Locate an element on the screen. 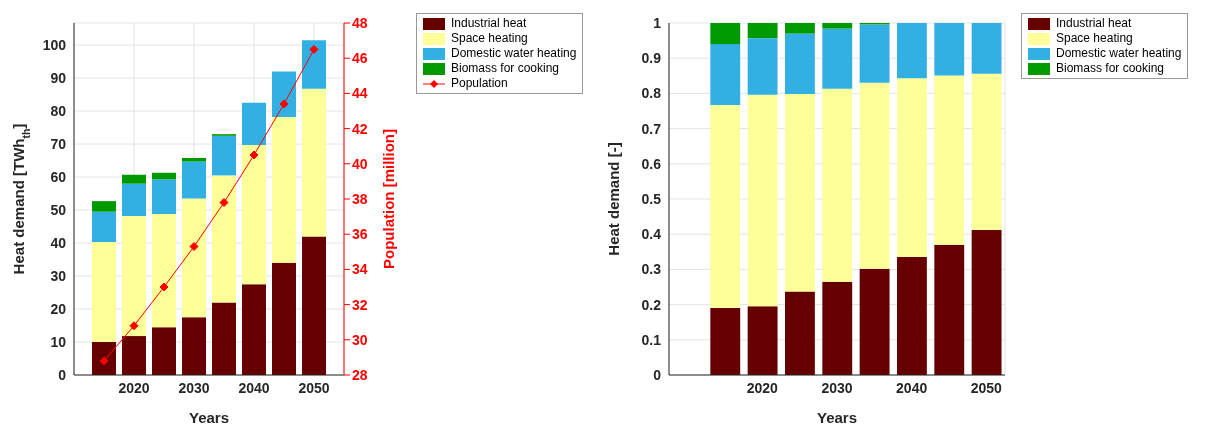 This screenshot has width=1208, height=441. y2-tick-label: 44 is located at coordinates (360, 93).